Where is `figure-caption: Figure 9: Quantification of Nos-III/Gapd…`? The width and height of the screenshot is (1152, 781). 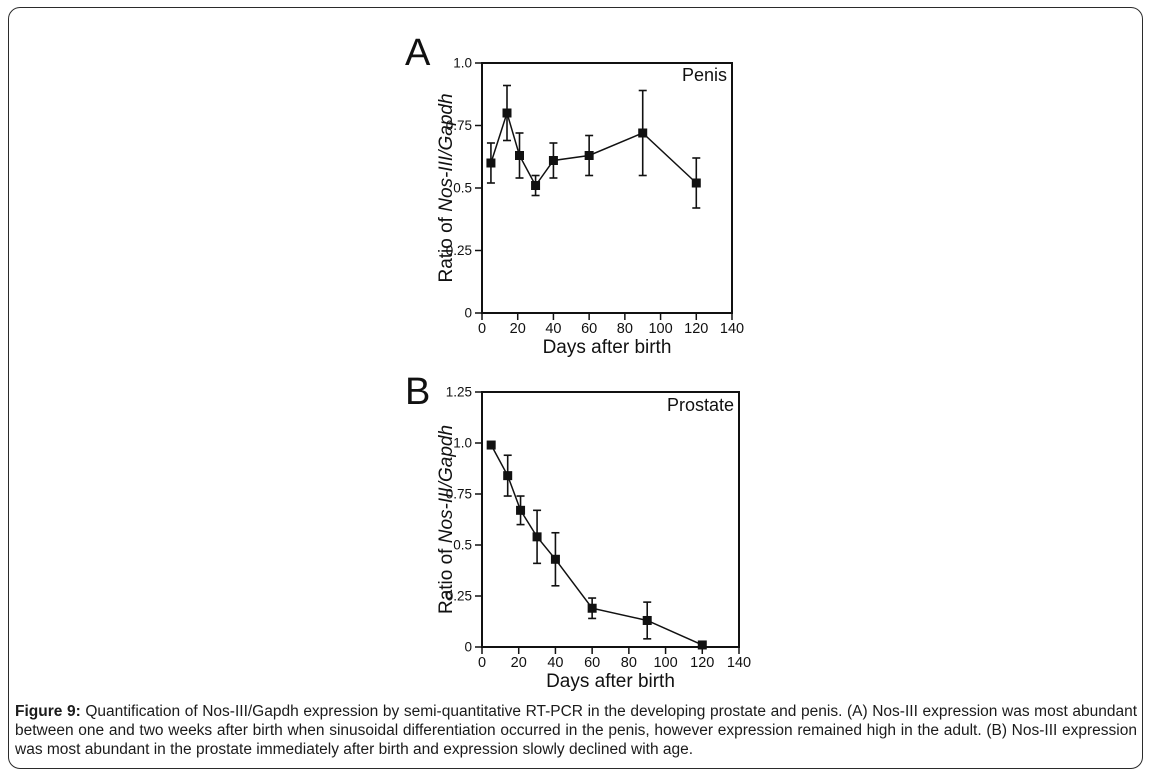 figure-caption: Figure 9: Quantification of Nos-III/Gapd… is located at coordinates (576, 730).